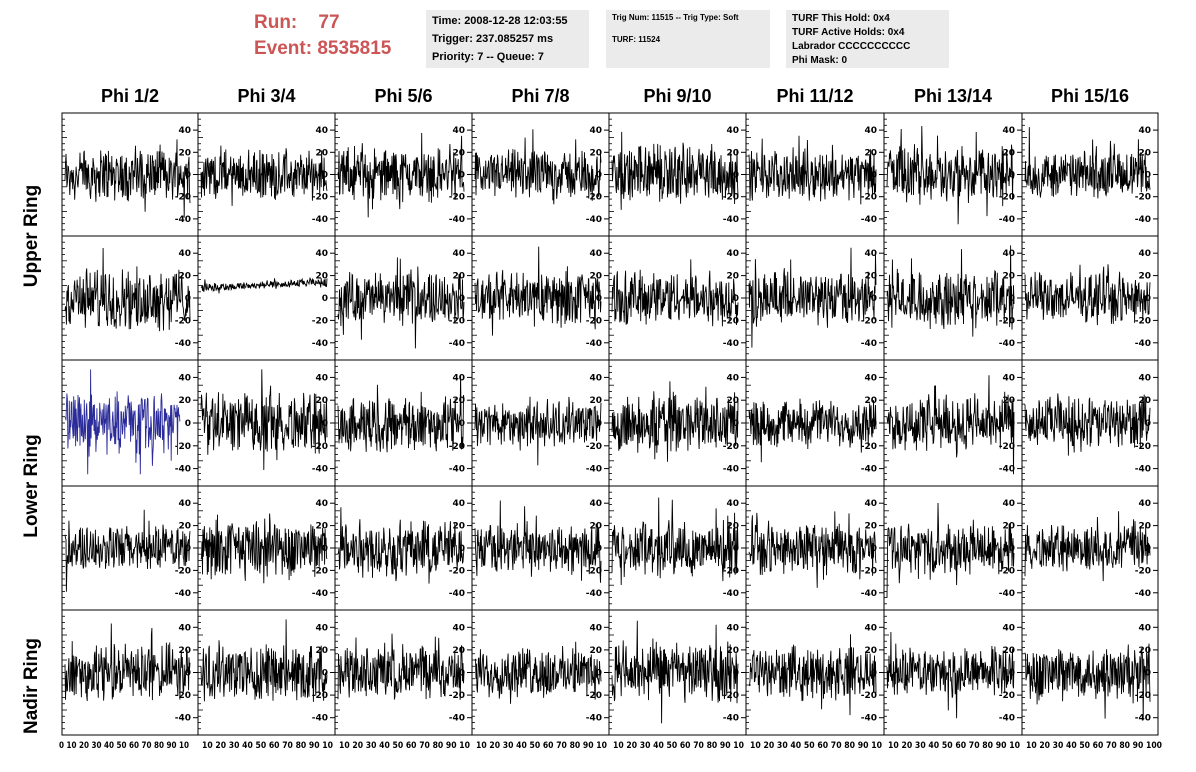 The height and width of the screenshot is (772, 1196). What do you see at coordinates (678, 746) in the screenshot?
I see `x-axis-labels-5: 10 20 30 40 50 60 70 80 90 10` at bounding box center [678, 746].